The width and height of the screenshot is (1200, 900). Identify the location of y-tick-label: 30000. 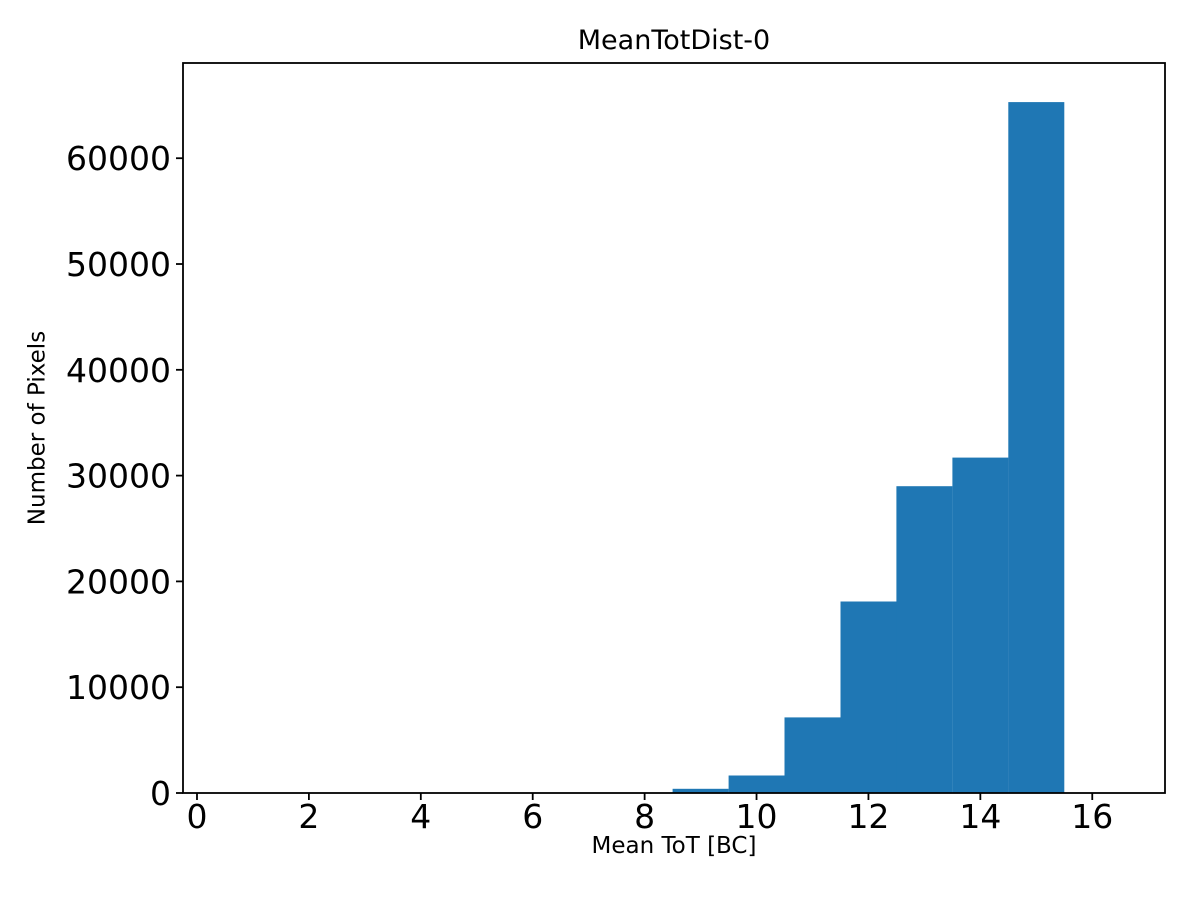
(118, 476).